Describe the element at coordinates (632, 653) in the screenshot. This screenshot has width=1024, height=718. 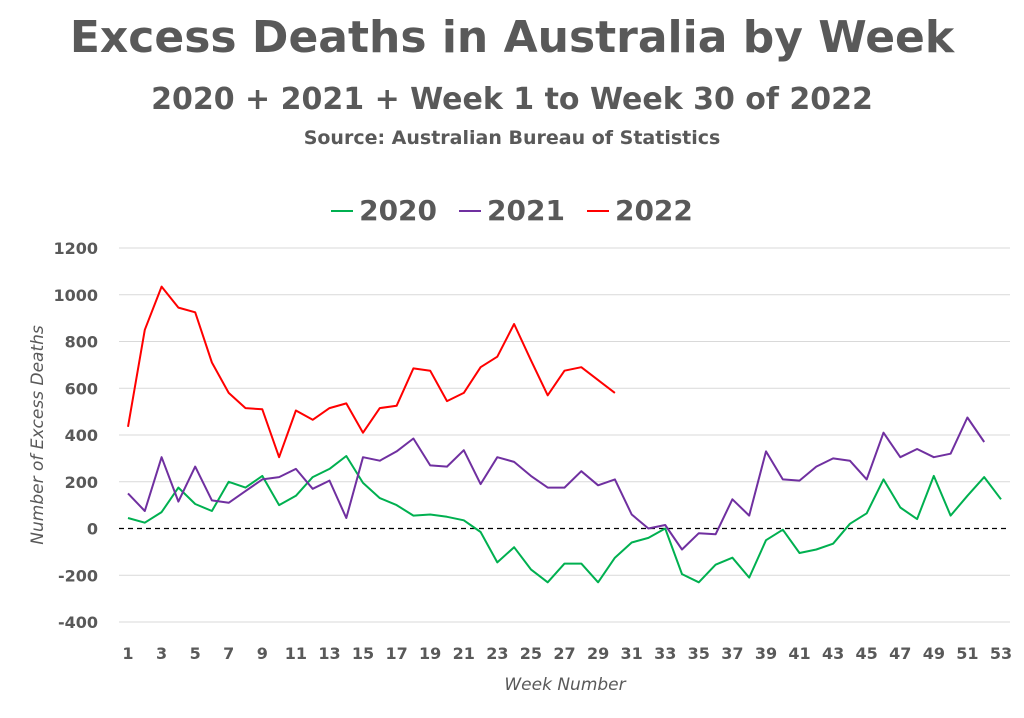
I see `x-tick-label: 31` at that location.